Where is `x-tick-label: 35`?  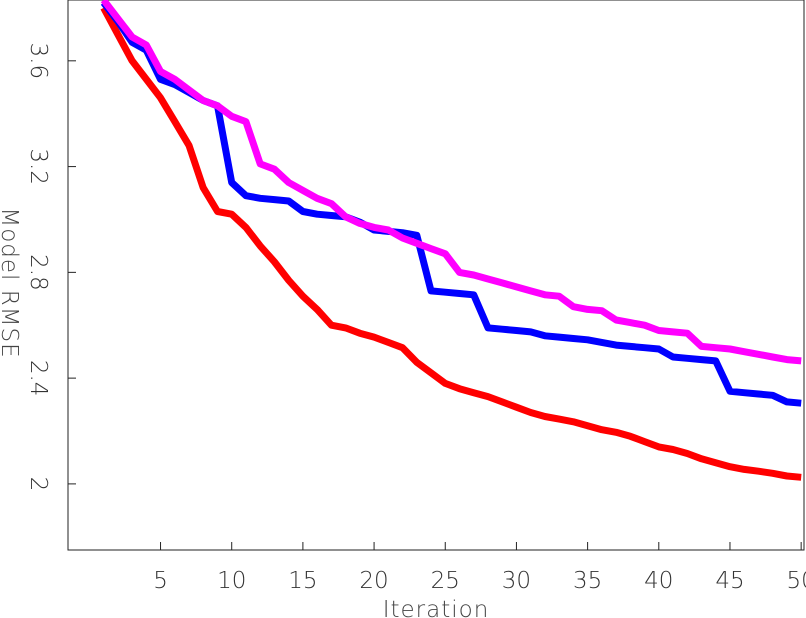 x-tick-label: 35 is located at coordinates (587, 581).